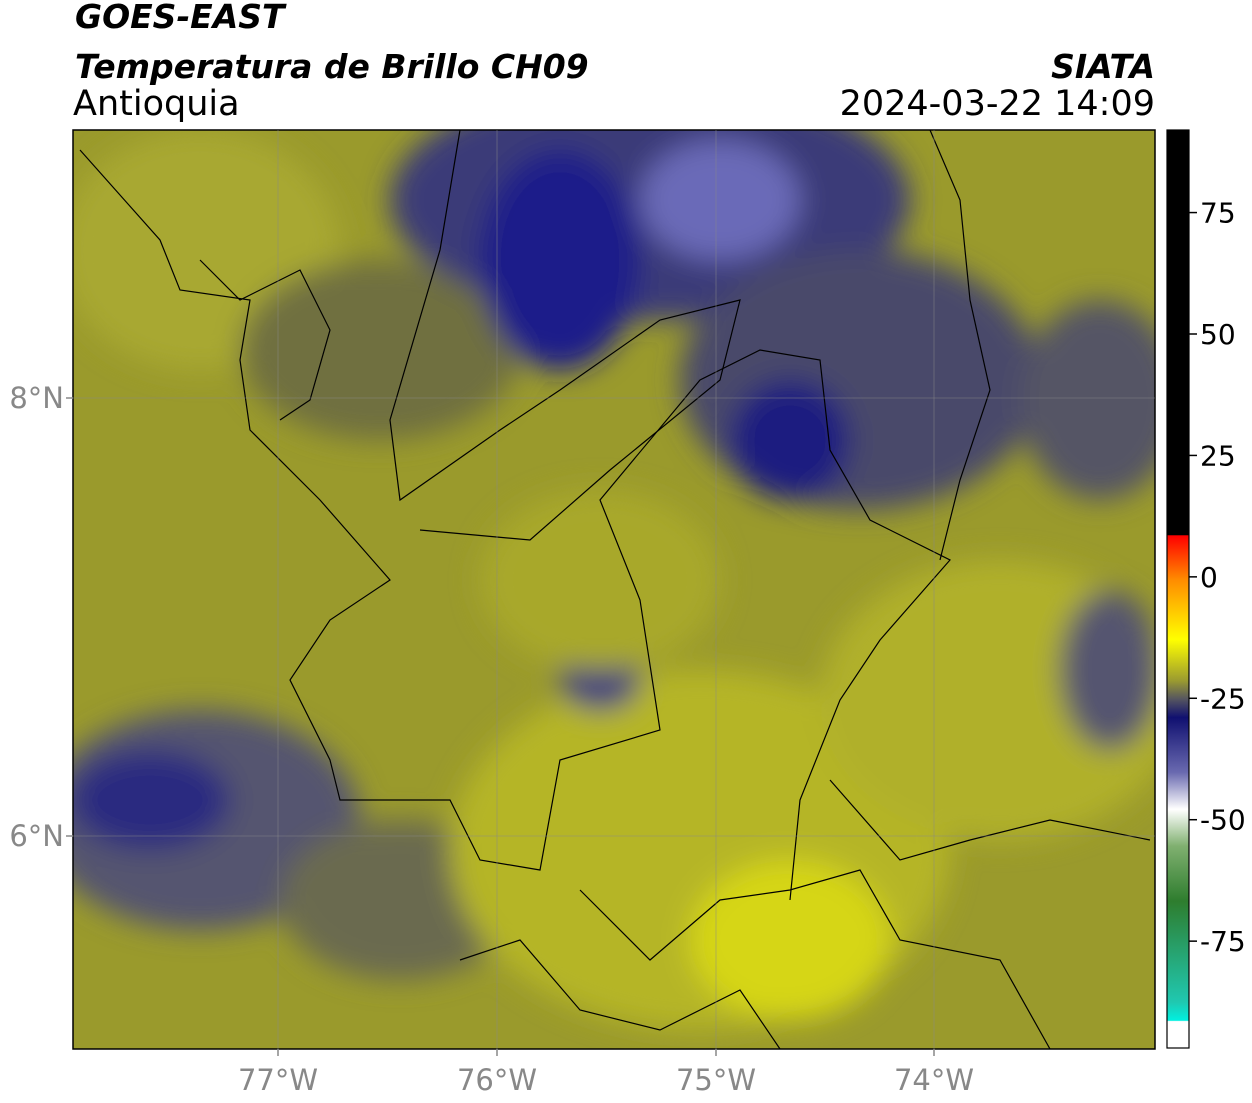  What do you see at coordinates (1218, 213) in the screenshot?
I see `colorbar-tick-label: 75` at bounding box center [1218, 213].